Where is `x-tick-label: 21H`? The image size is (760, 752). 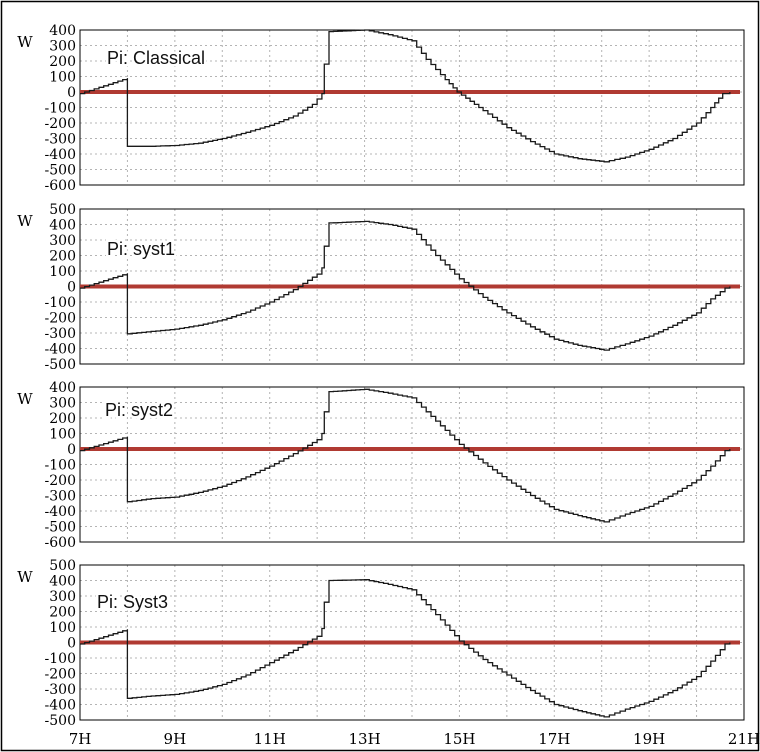 x-tick-label: 21H is located at coordinates (744, 739).